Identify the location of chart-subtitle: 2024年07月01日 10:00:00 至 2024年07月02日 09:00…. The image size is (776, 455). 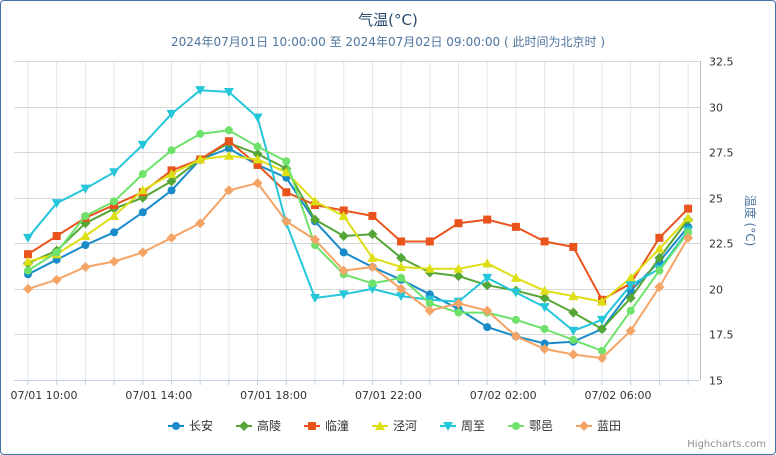
(387, 42).